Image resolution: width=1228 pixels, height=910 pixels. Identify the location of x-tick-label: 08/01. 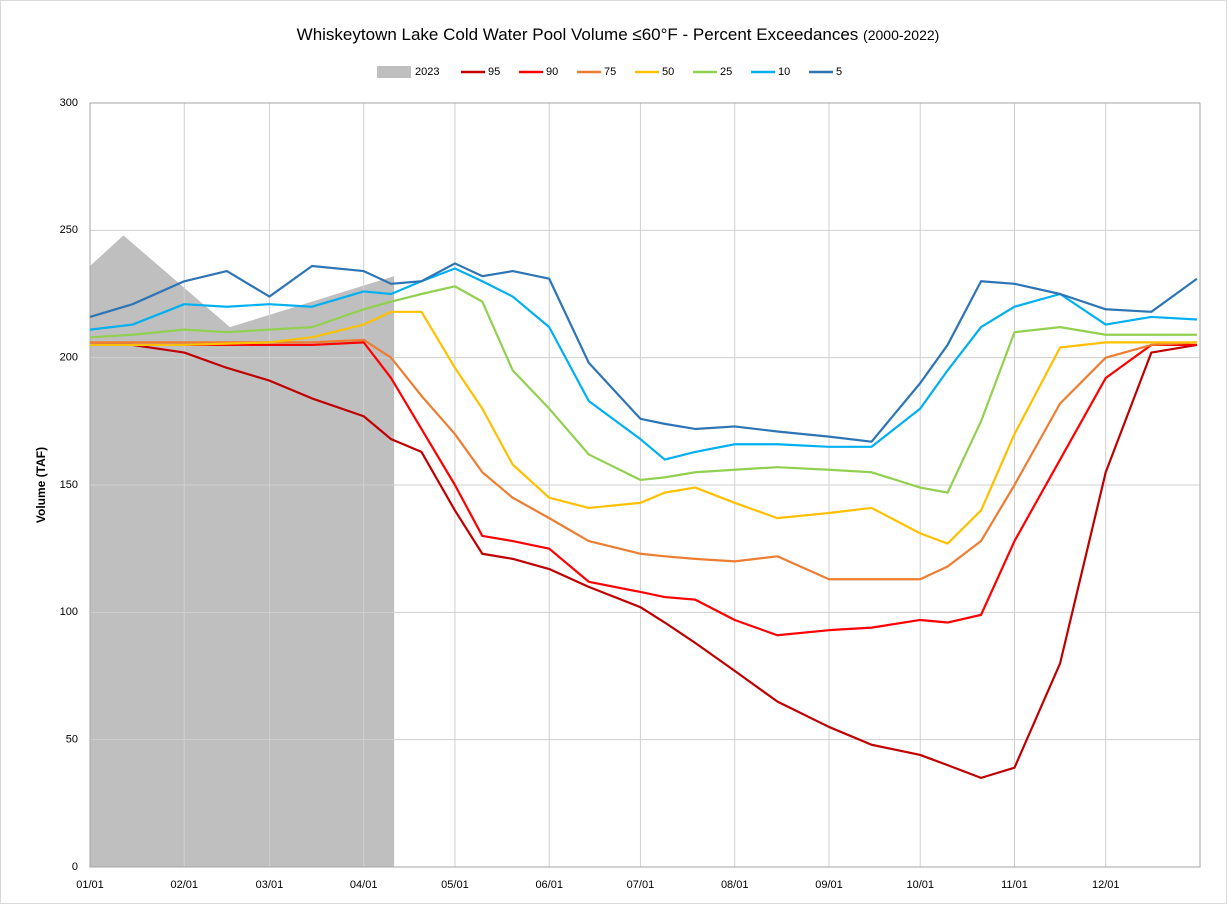
(735, 885).